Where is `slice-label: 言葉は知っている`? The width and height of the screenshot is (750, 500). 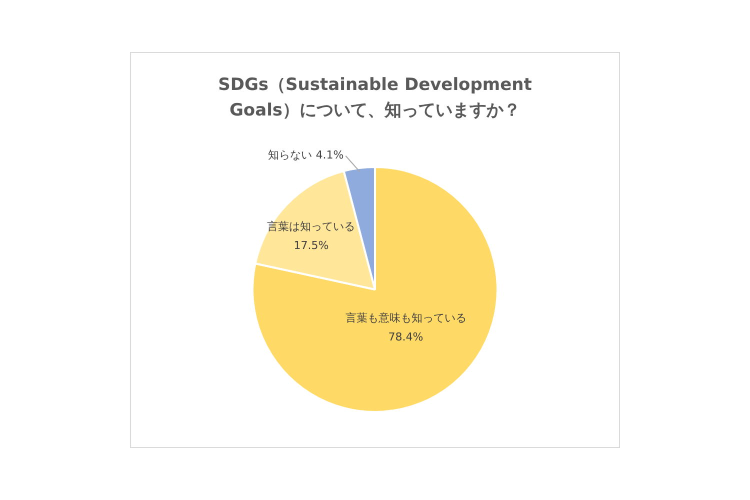
slice-label: 言葉は知っている is located at coordinates (311, 226).